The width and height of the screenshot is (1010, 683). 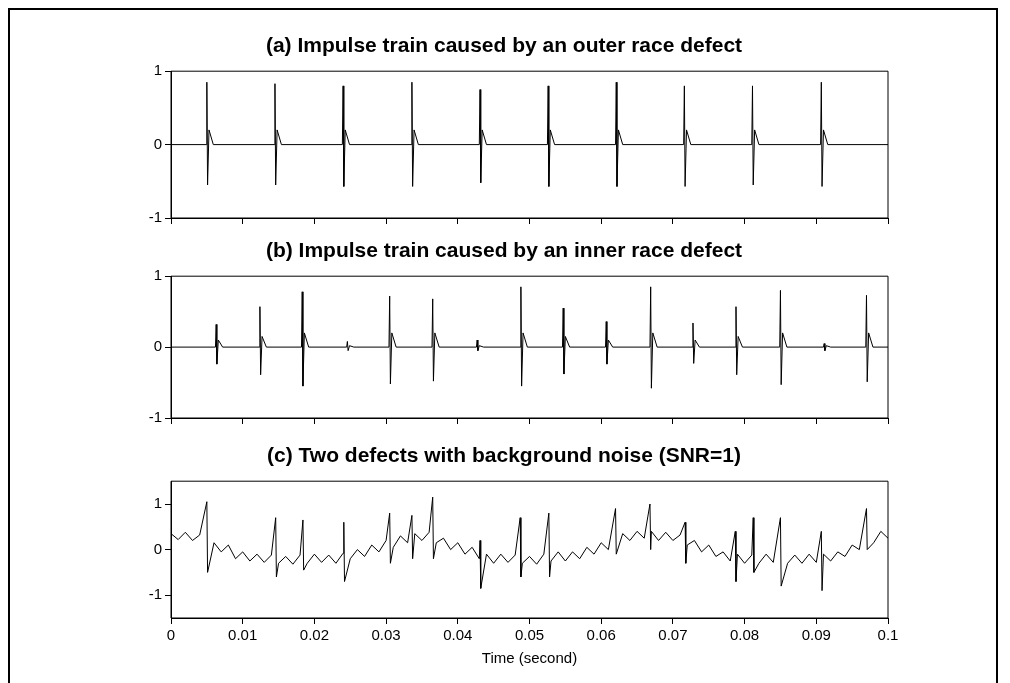 I want to click on chart-title: (b) Impulse train caused by an inner race defect, so click(x=504, y=250).